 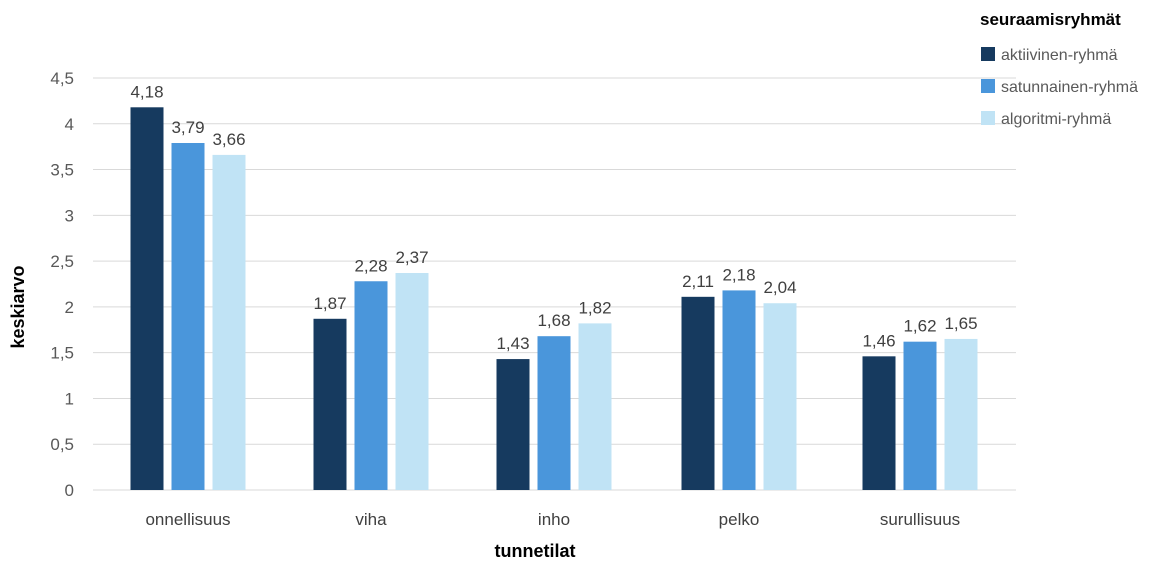 I want to click on x-tick-label: viha, so click(x=371, y=519).